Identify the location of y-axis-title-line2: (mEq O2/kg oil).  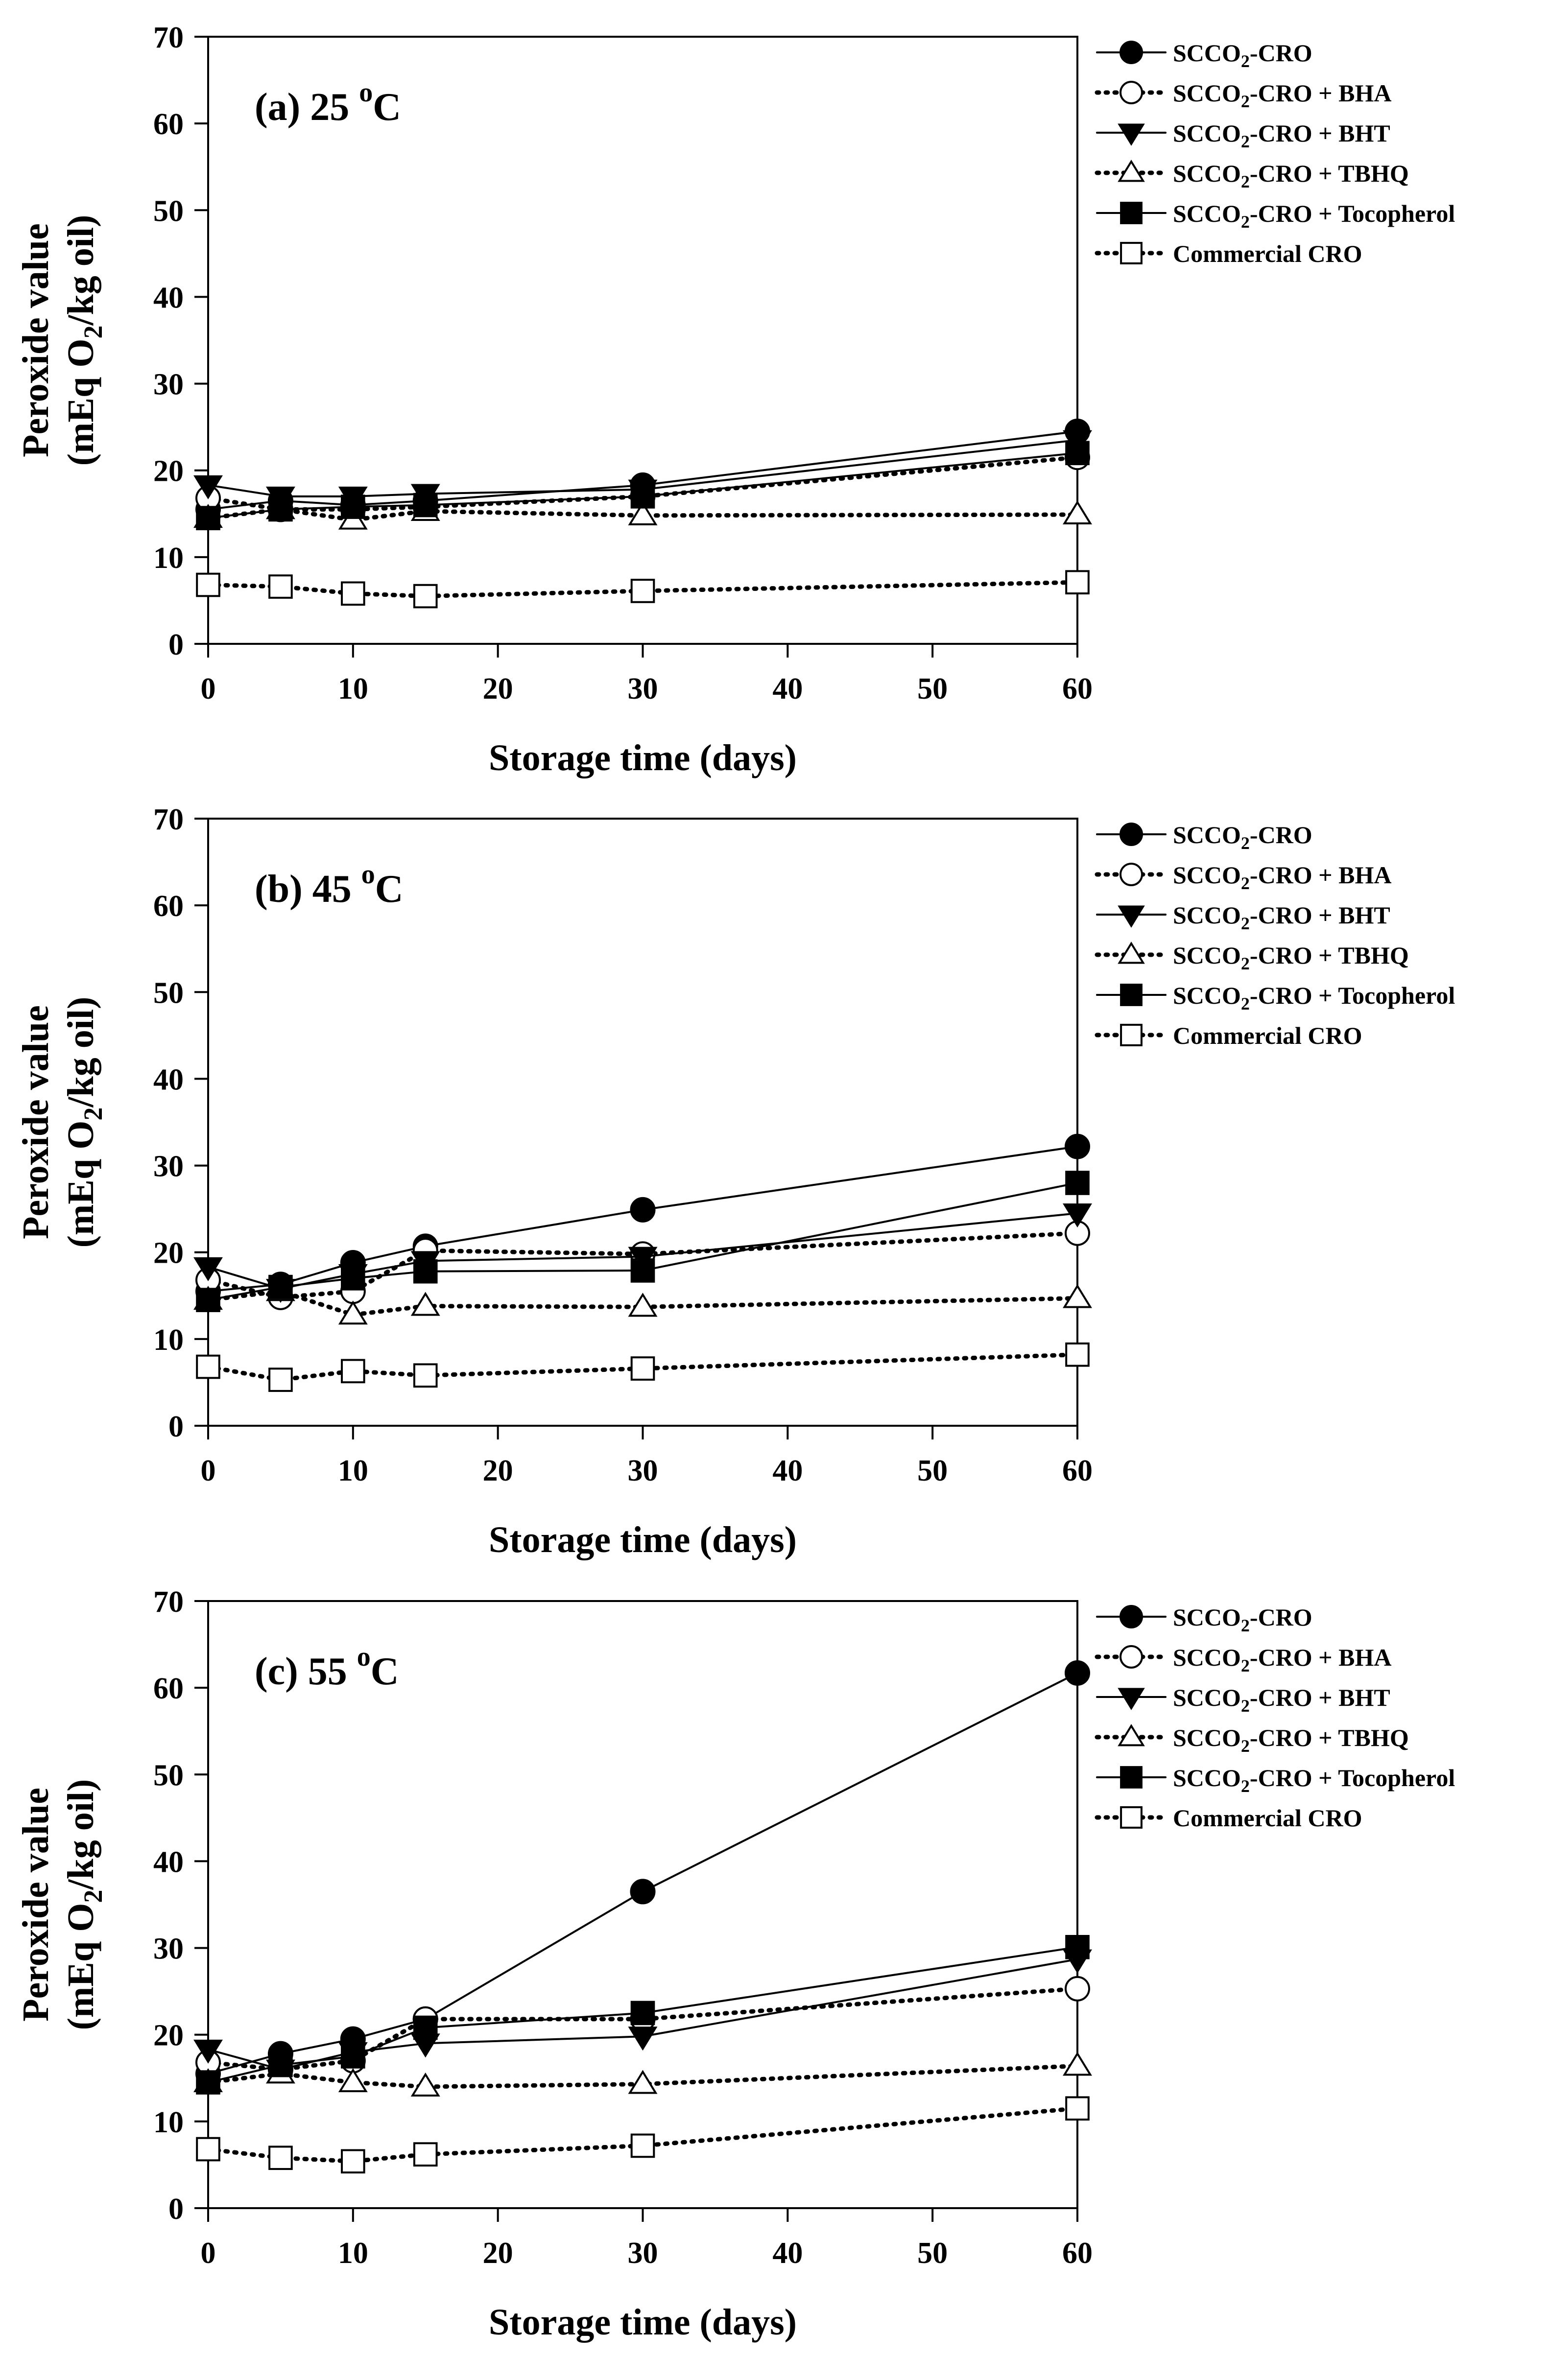
(84, 1122).